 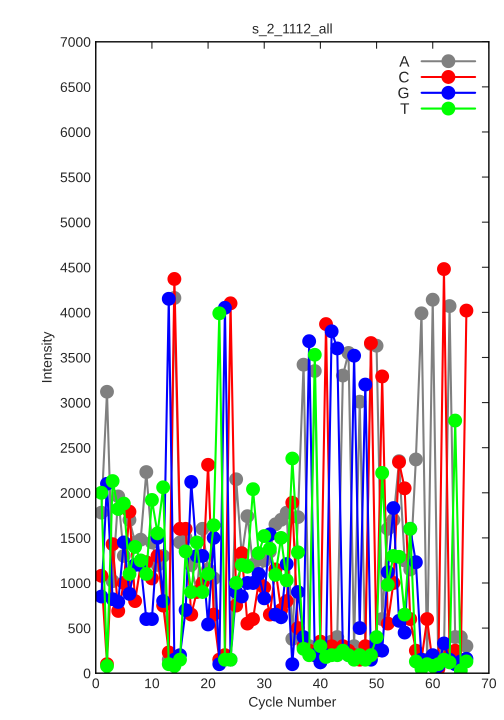 I want to click on x-tick-label: 30, so click(x=264, y=683).